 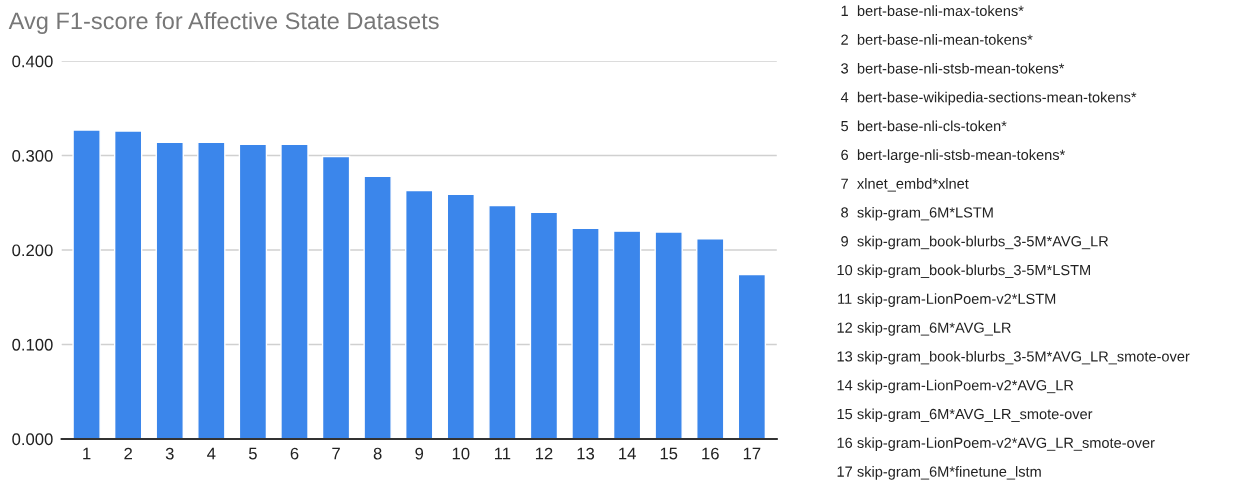 What do you see at coordinates (336, 453) in the screenshot?
I see `x-tick-label: 7` at bounding box center [336, 453].